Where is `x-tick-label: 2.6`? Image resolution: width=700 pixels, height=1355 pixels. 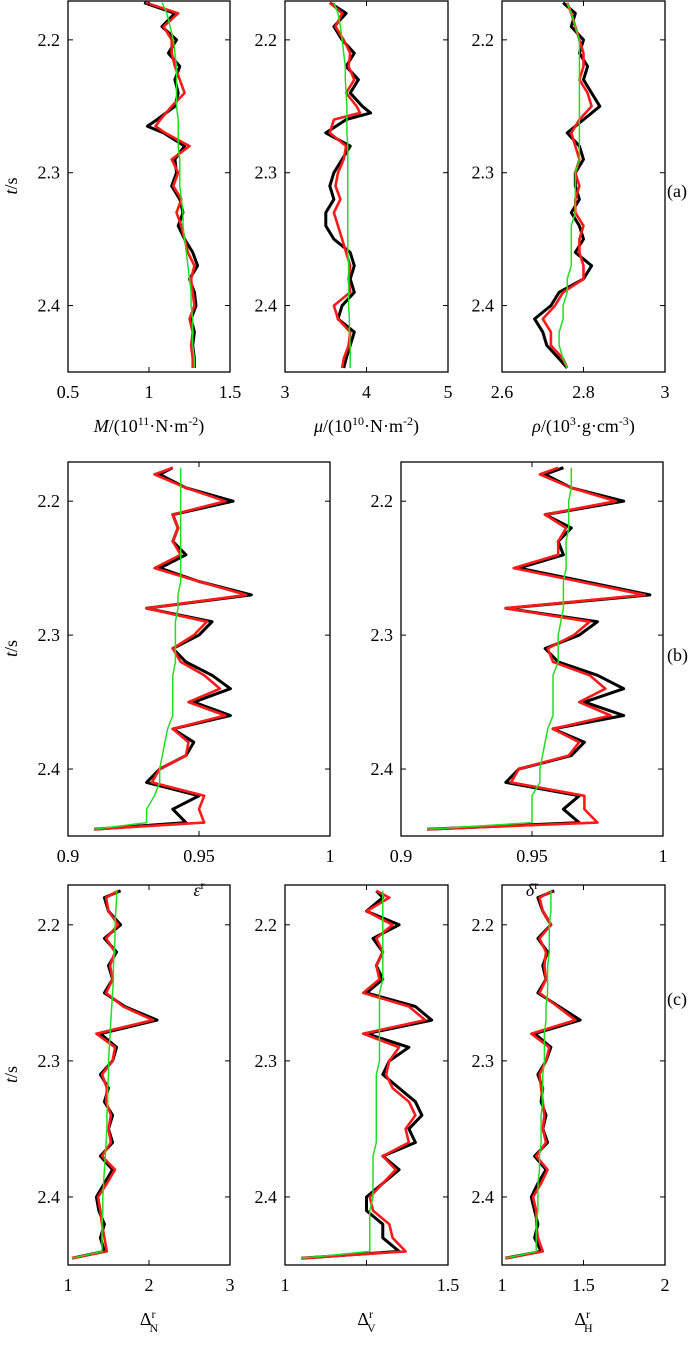 x-tick-label: 2.6 is located at coordinates (502, 392).